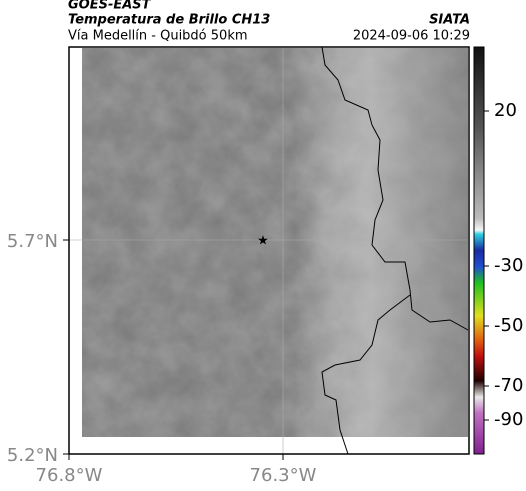 The width and height of the screenshot is (526, 491). Describe the element at coordinates (505, 110) in the screenshot. I see `colorbar-tick-label: 20` at that location.